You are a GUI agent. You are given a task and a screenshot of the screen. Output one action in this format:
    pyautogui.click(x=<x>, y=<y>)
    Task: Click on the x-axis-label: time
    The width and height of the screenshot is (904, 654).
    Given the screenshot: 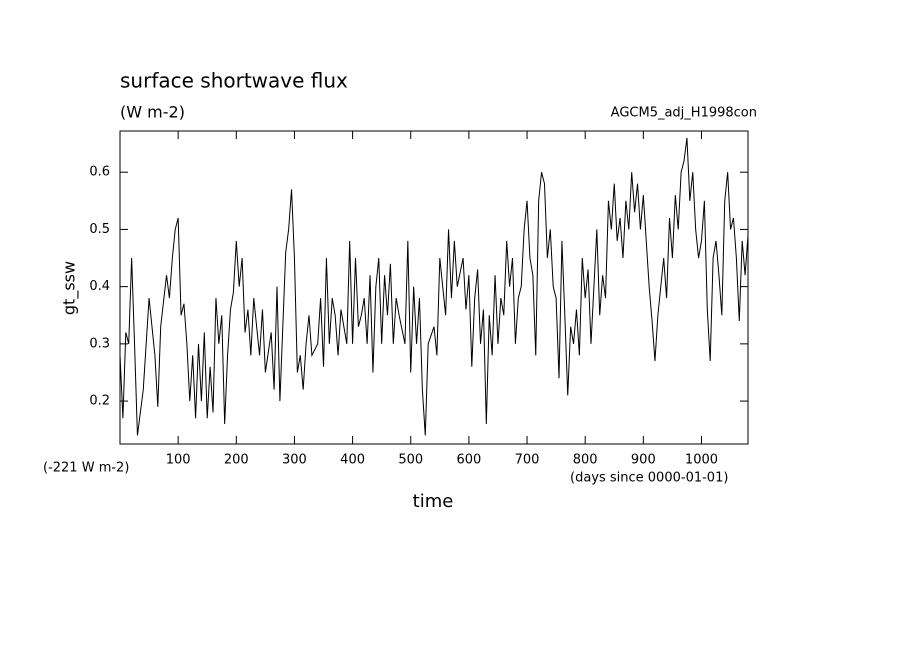 What is the action you would take?
    pyautogui.click(x=433, y=501)
    